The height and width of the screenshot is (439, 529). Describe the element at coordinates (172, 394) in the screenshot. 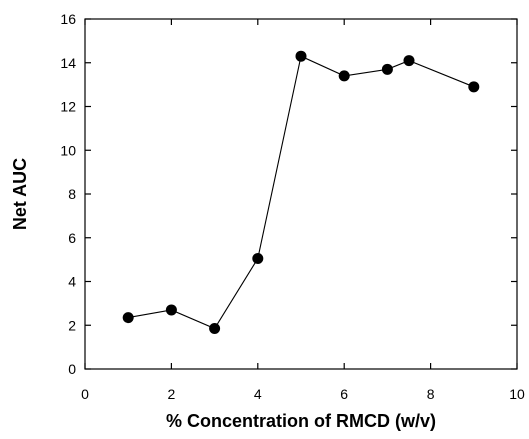

I see `x-tick-label: 2` at that location.